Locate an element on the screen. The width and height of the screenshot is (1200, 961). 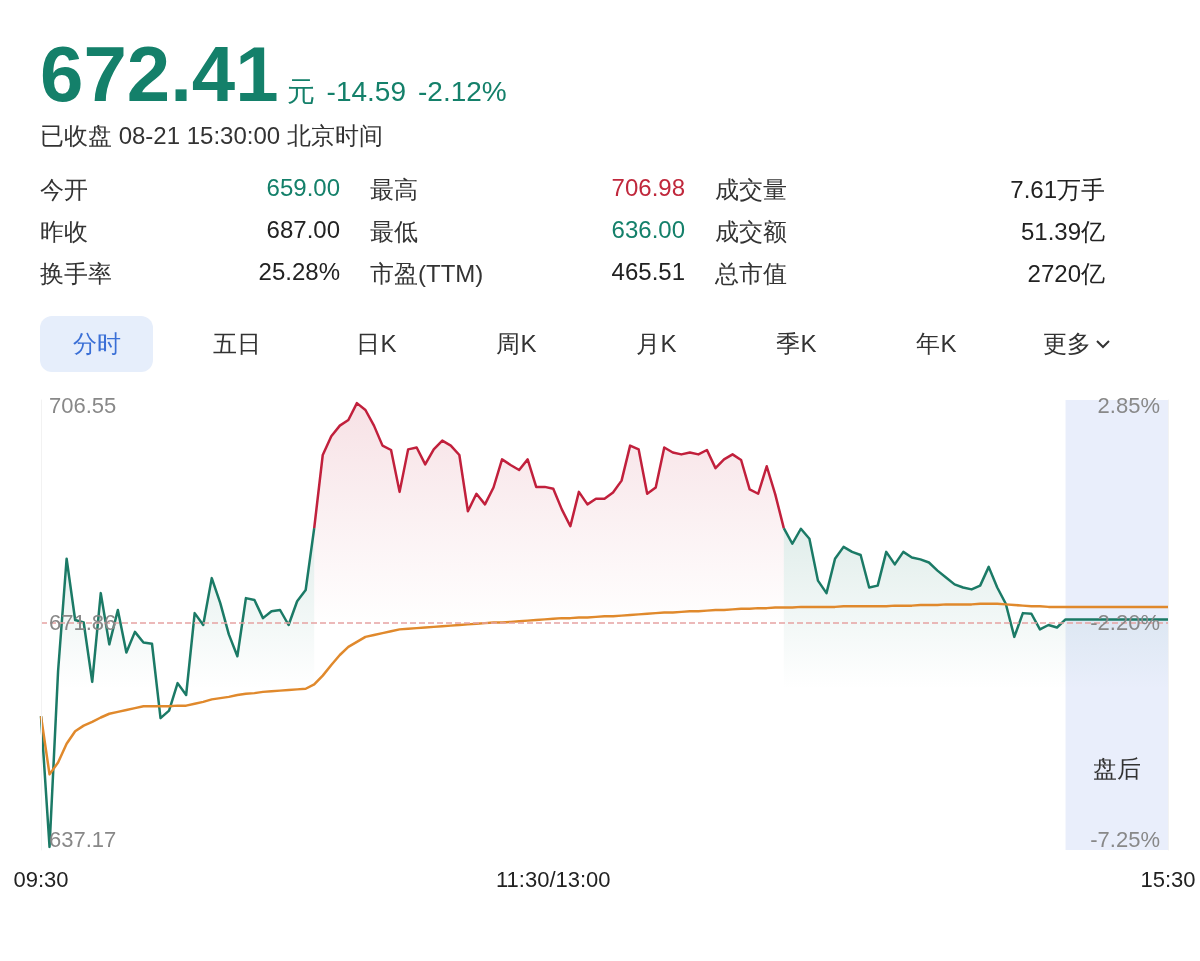
y2-tick-label: -7.25% is located at coordinates (1125, 839).